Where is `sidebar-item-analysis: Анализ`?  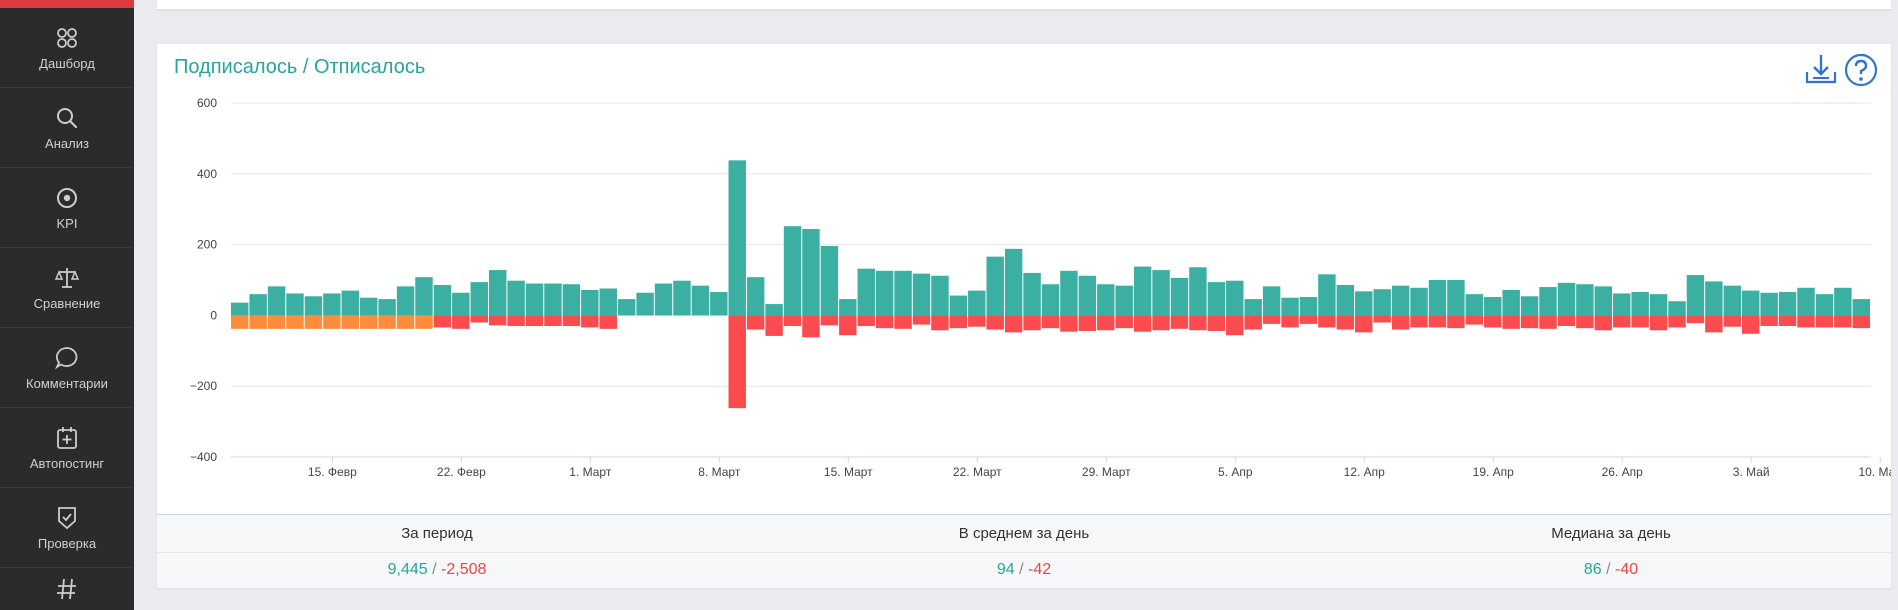 sidebar-item-analysis: Анализ is located at coordinates (67, 128).